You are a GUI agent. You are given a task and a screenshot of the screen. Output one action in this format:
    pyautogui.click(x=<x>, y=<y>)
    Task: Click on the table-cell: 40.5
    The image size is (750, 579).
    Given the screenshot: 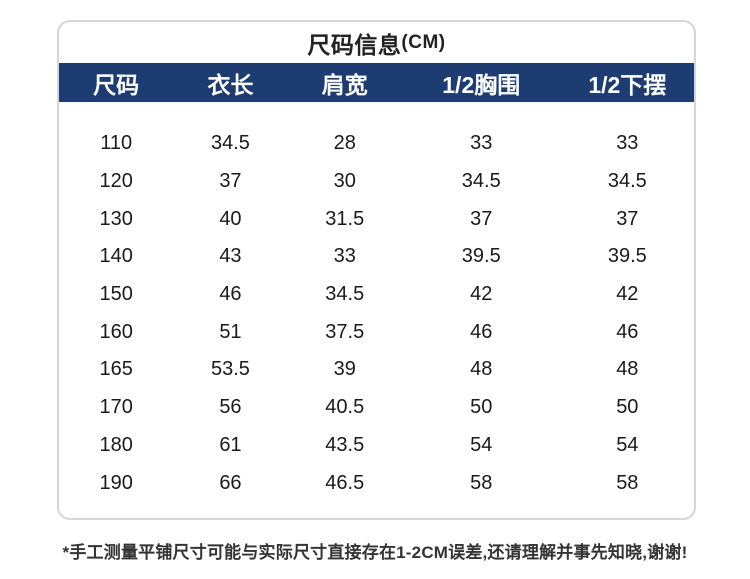 What is the action you would take?
    pyautogui.click(x=345, y=407)
    